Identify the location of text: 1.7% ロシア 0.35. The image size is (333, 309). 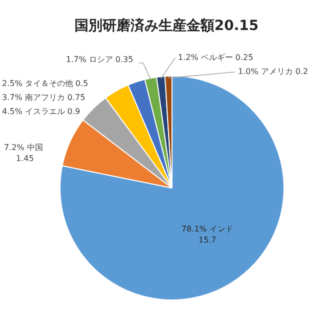
(100, 59).